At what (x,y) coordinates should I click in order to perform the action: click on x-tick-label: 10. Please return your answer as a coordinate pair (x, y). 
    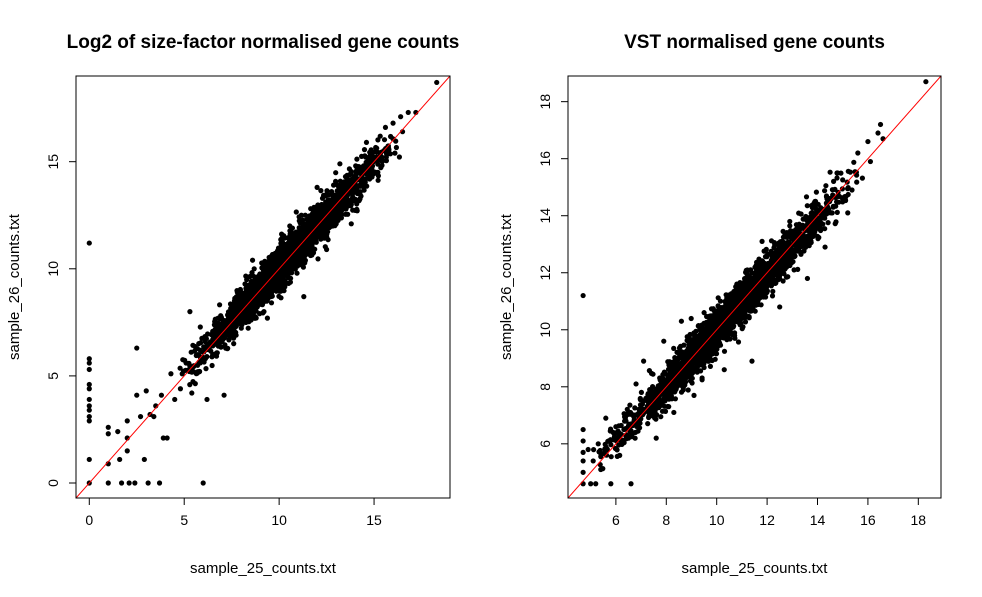
    Looking at the image, I should click on (279, 520).